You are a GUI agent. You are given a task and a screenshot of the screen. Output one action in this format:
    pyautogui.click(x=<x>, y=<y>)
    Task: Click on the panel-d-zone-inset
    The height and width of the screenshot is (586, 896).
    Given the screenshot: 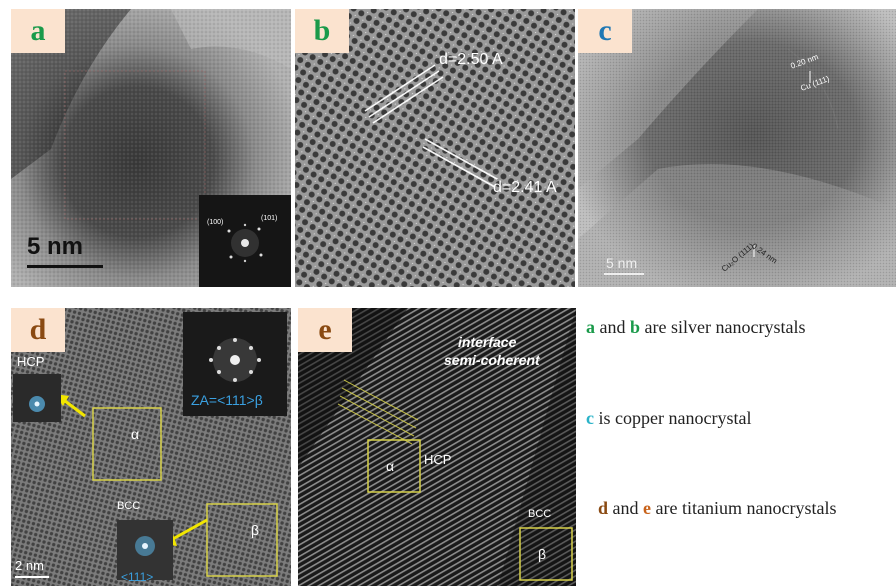 What is the action you would take?
    pyautogui.click(x=145, y=550)
    